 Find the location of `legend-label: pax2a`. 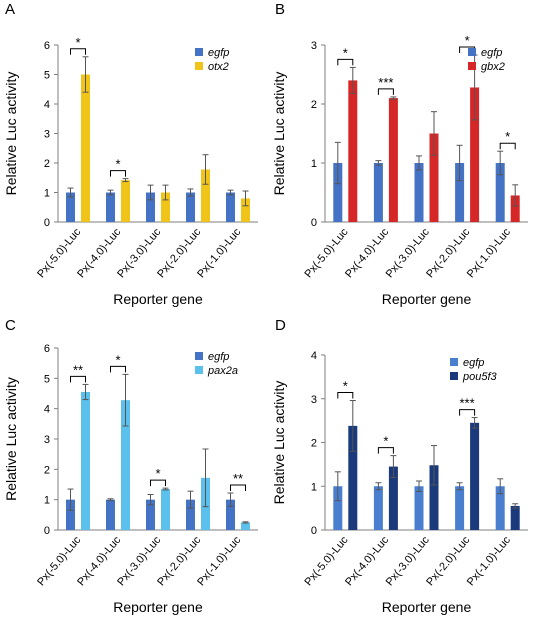

legend-label: pax2a is located at coordinates (222, 371).